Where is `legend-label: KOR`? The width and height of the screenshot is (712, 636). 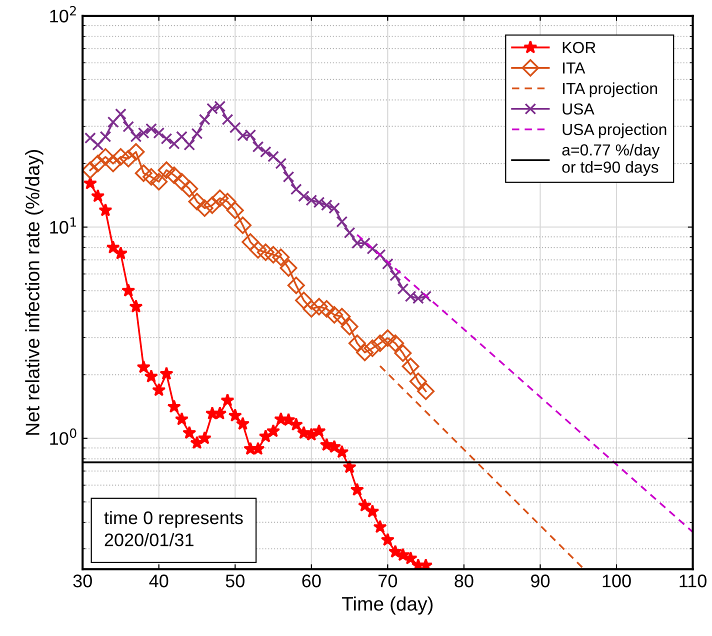
legend-label: KOR is located at coordinates (579, 48).